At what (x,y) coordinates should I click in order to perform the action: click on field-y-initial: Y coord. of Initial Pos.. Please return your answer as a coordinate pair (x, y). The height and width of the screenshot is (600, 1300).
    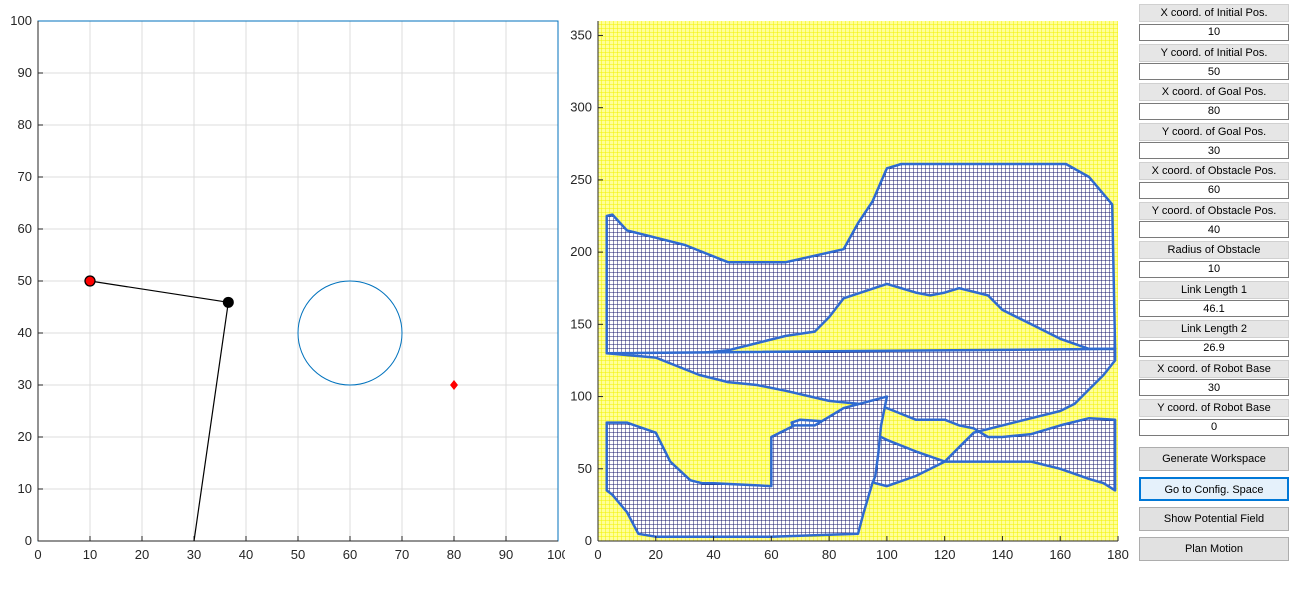
    Looking at the image, I should click on (1214, 63).